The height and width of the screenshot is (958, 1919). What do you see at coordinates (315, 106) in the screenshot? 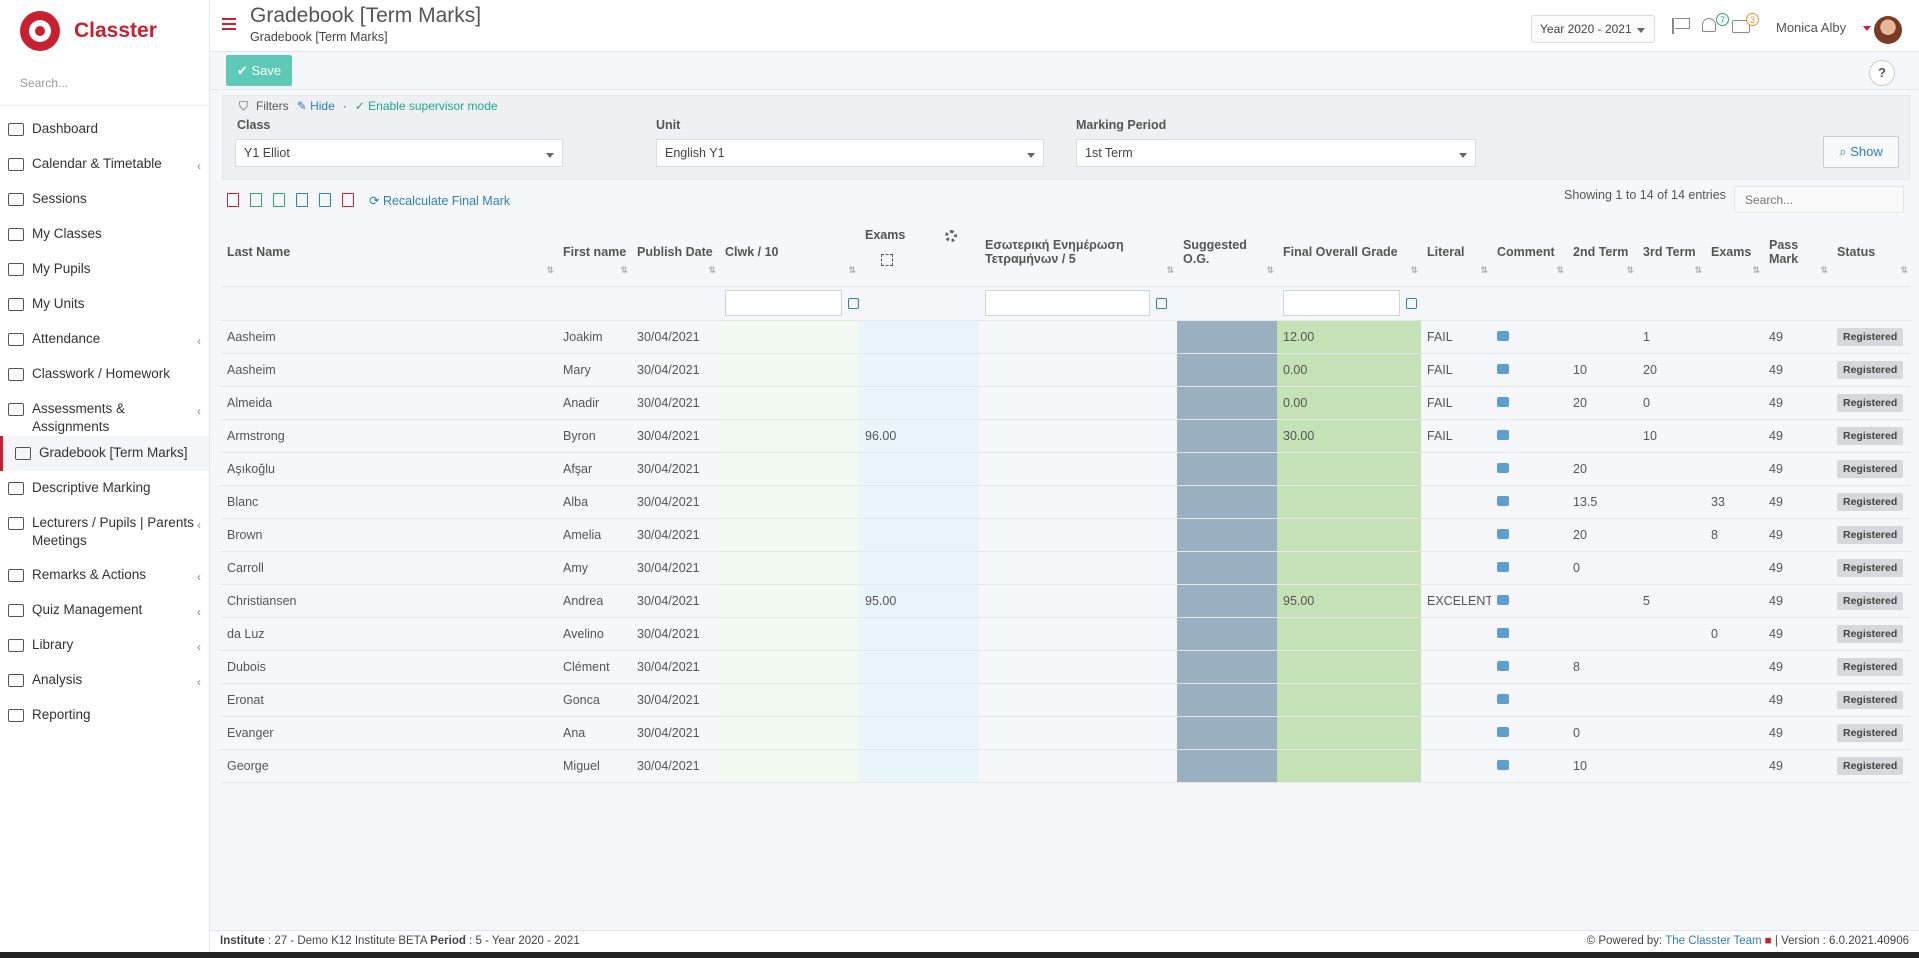
I see `hide-filters-link: ✎ Hide` at bounding box center [315, 106].